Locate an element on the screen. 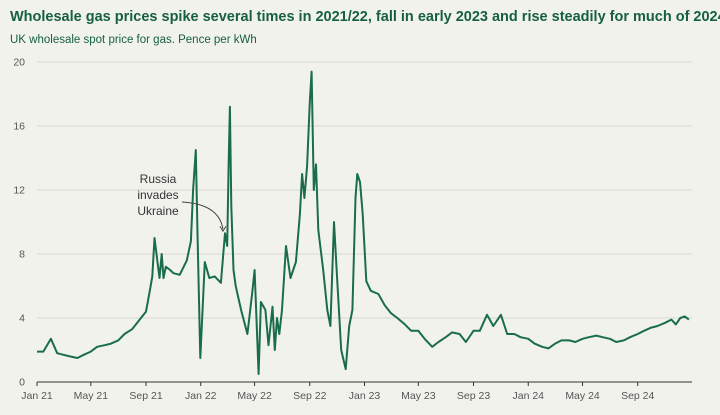 The image size is (720, 415). x-tick-label: Jan 23 is located at coordinates (365, 396).